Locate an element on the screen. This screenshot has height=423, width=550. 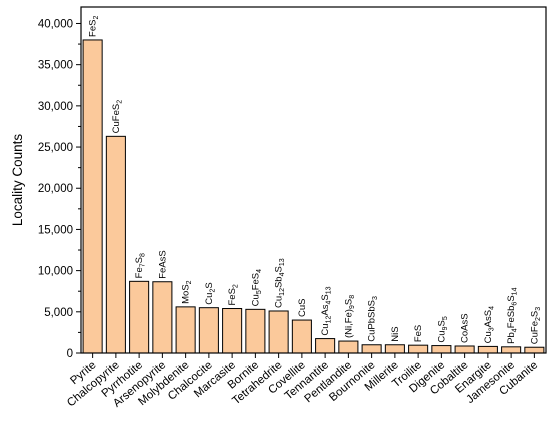
bar-label-pyrrhotite: Fe7S8 is located at coordinates (140, 265).